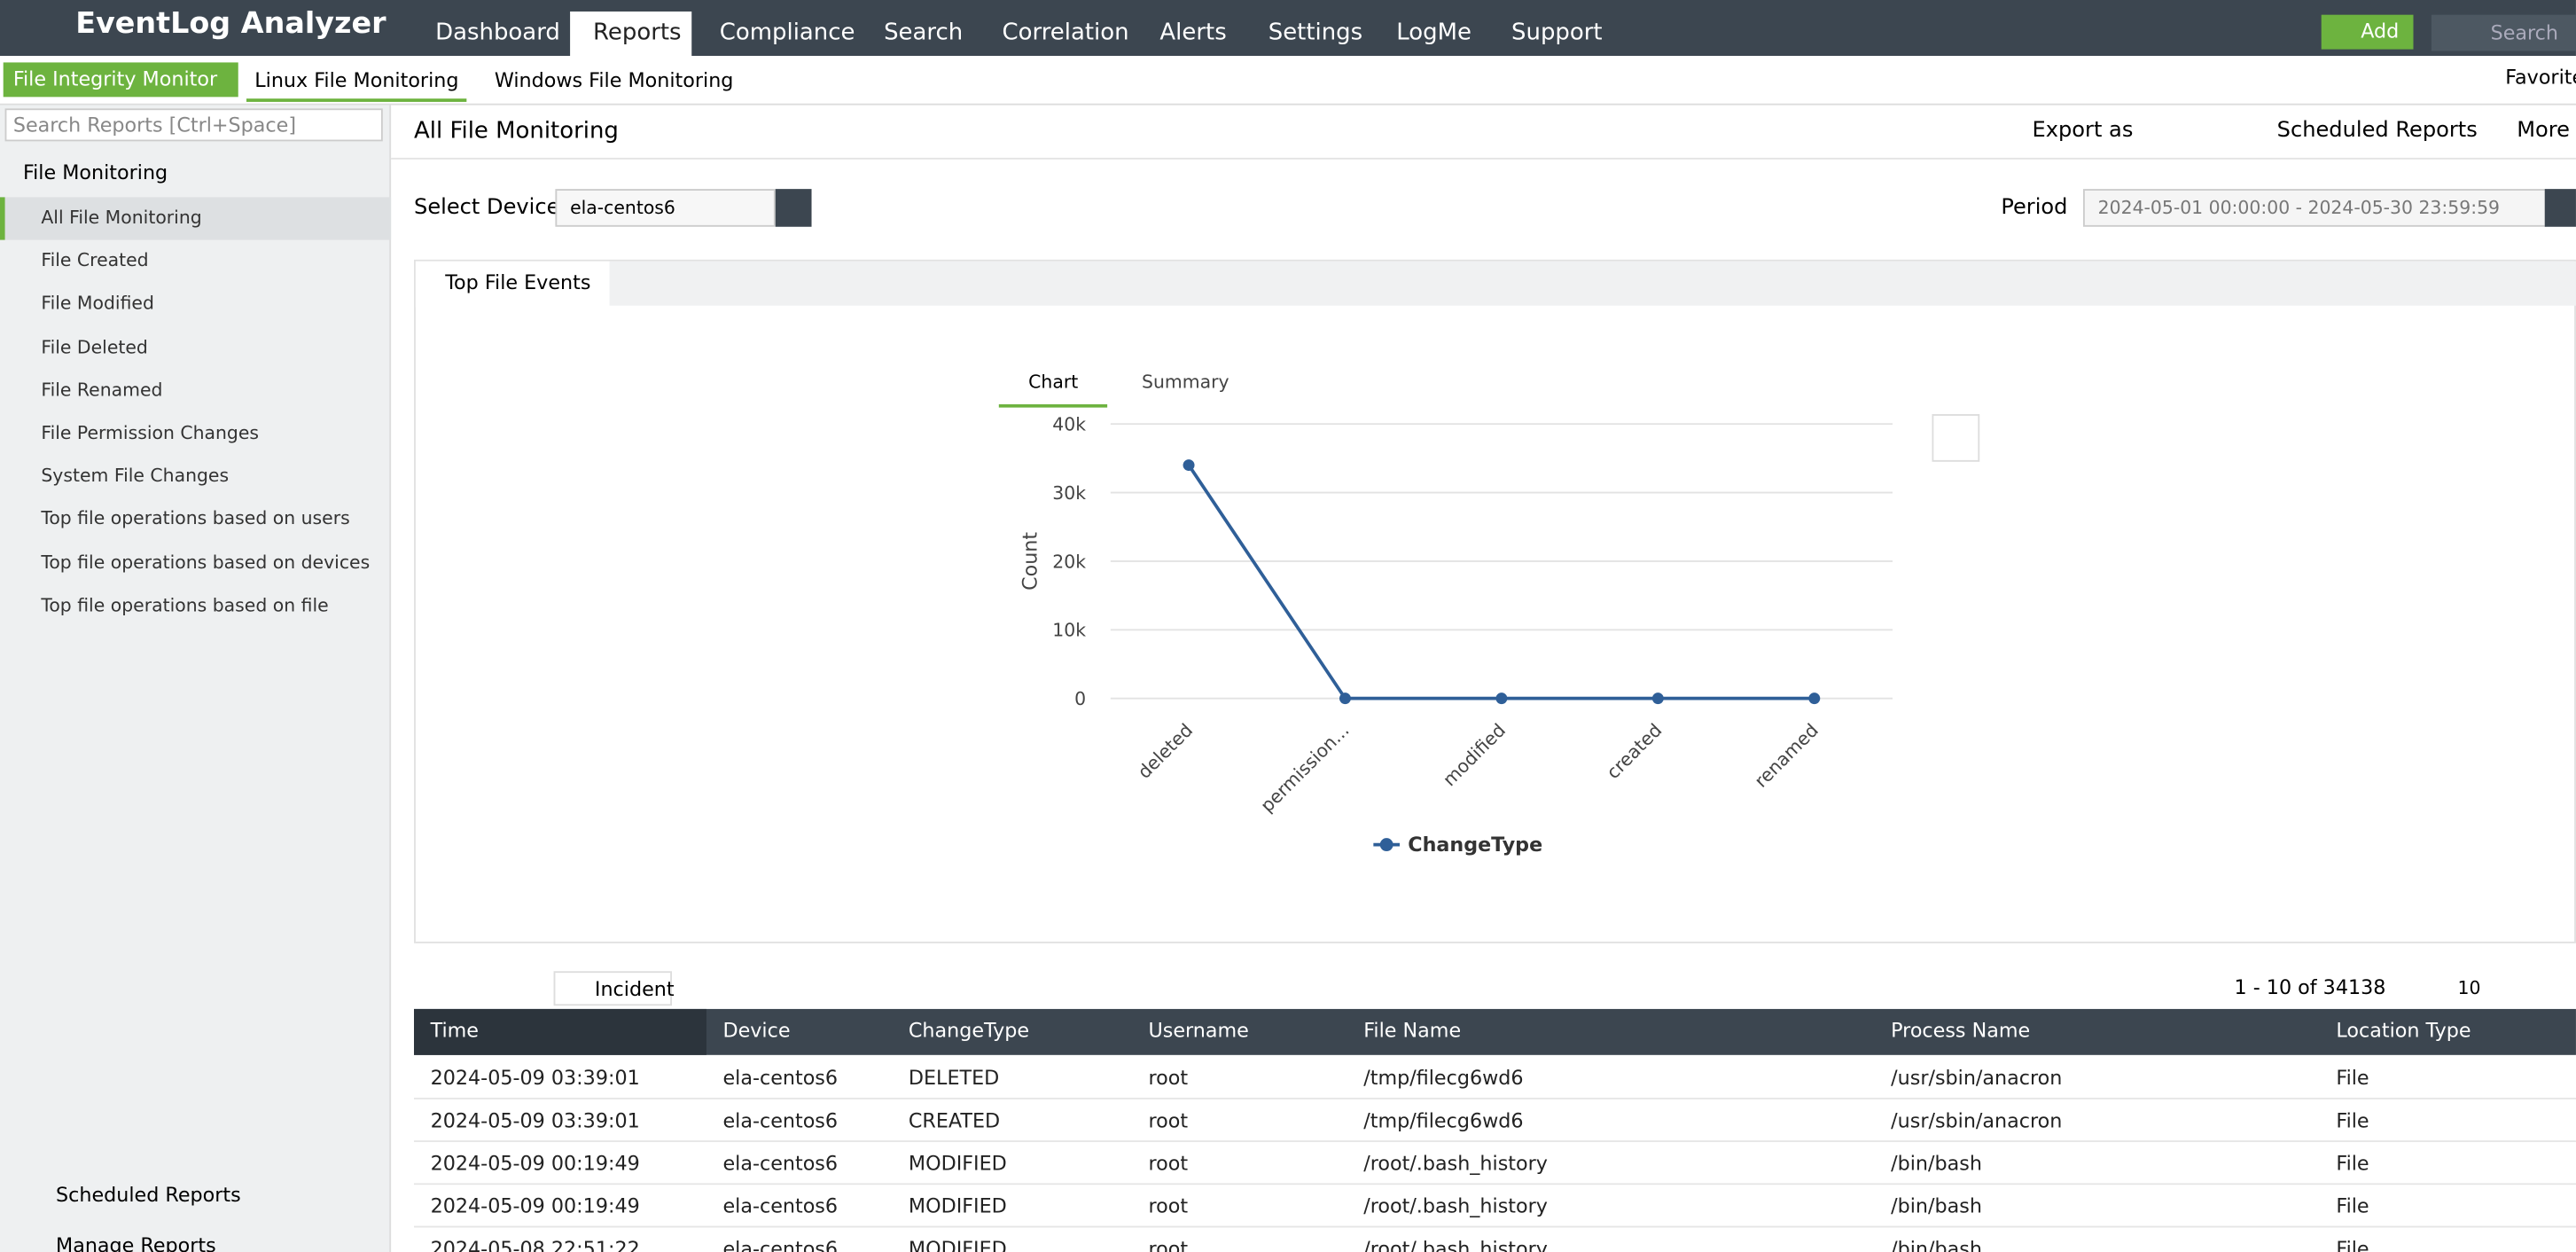 The width and height of the screenshot is (2576, 1252). I want to click on subtab: Windows File Monitoring, so click(614, 80).